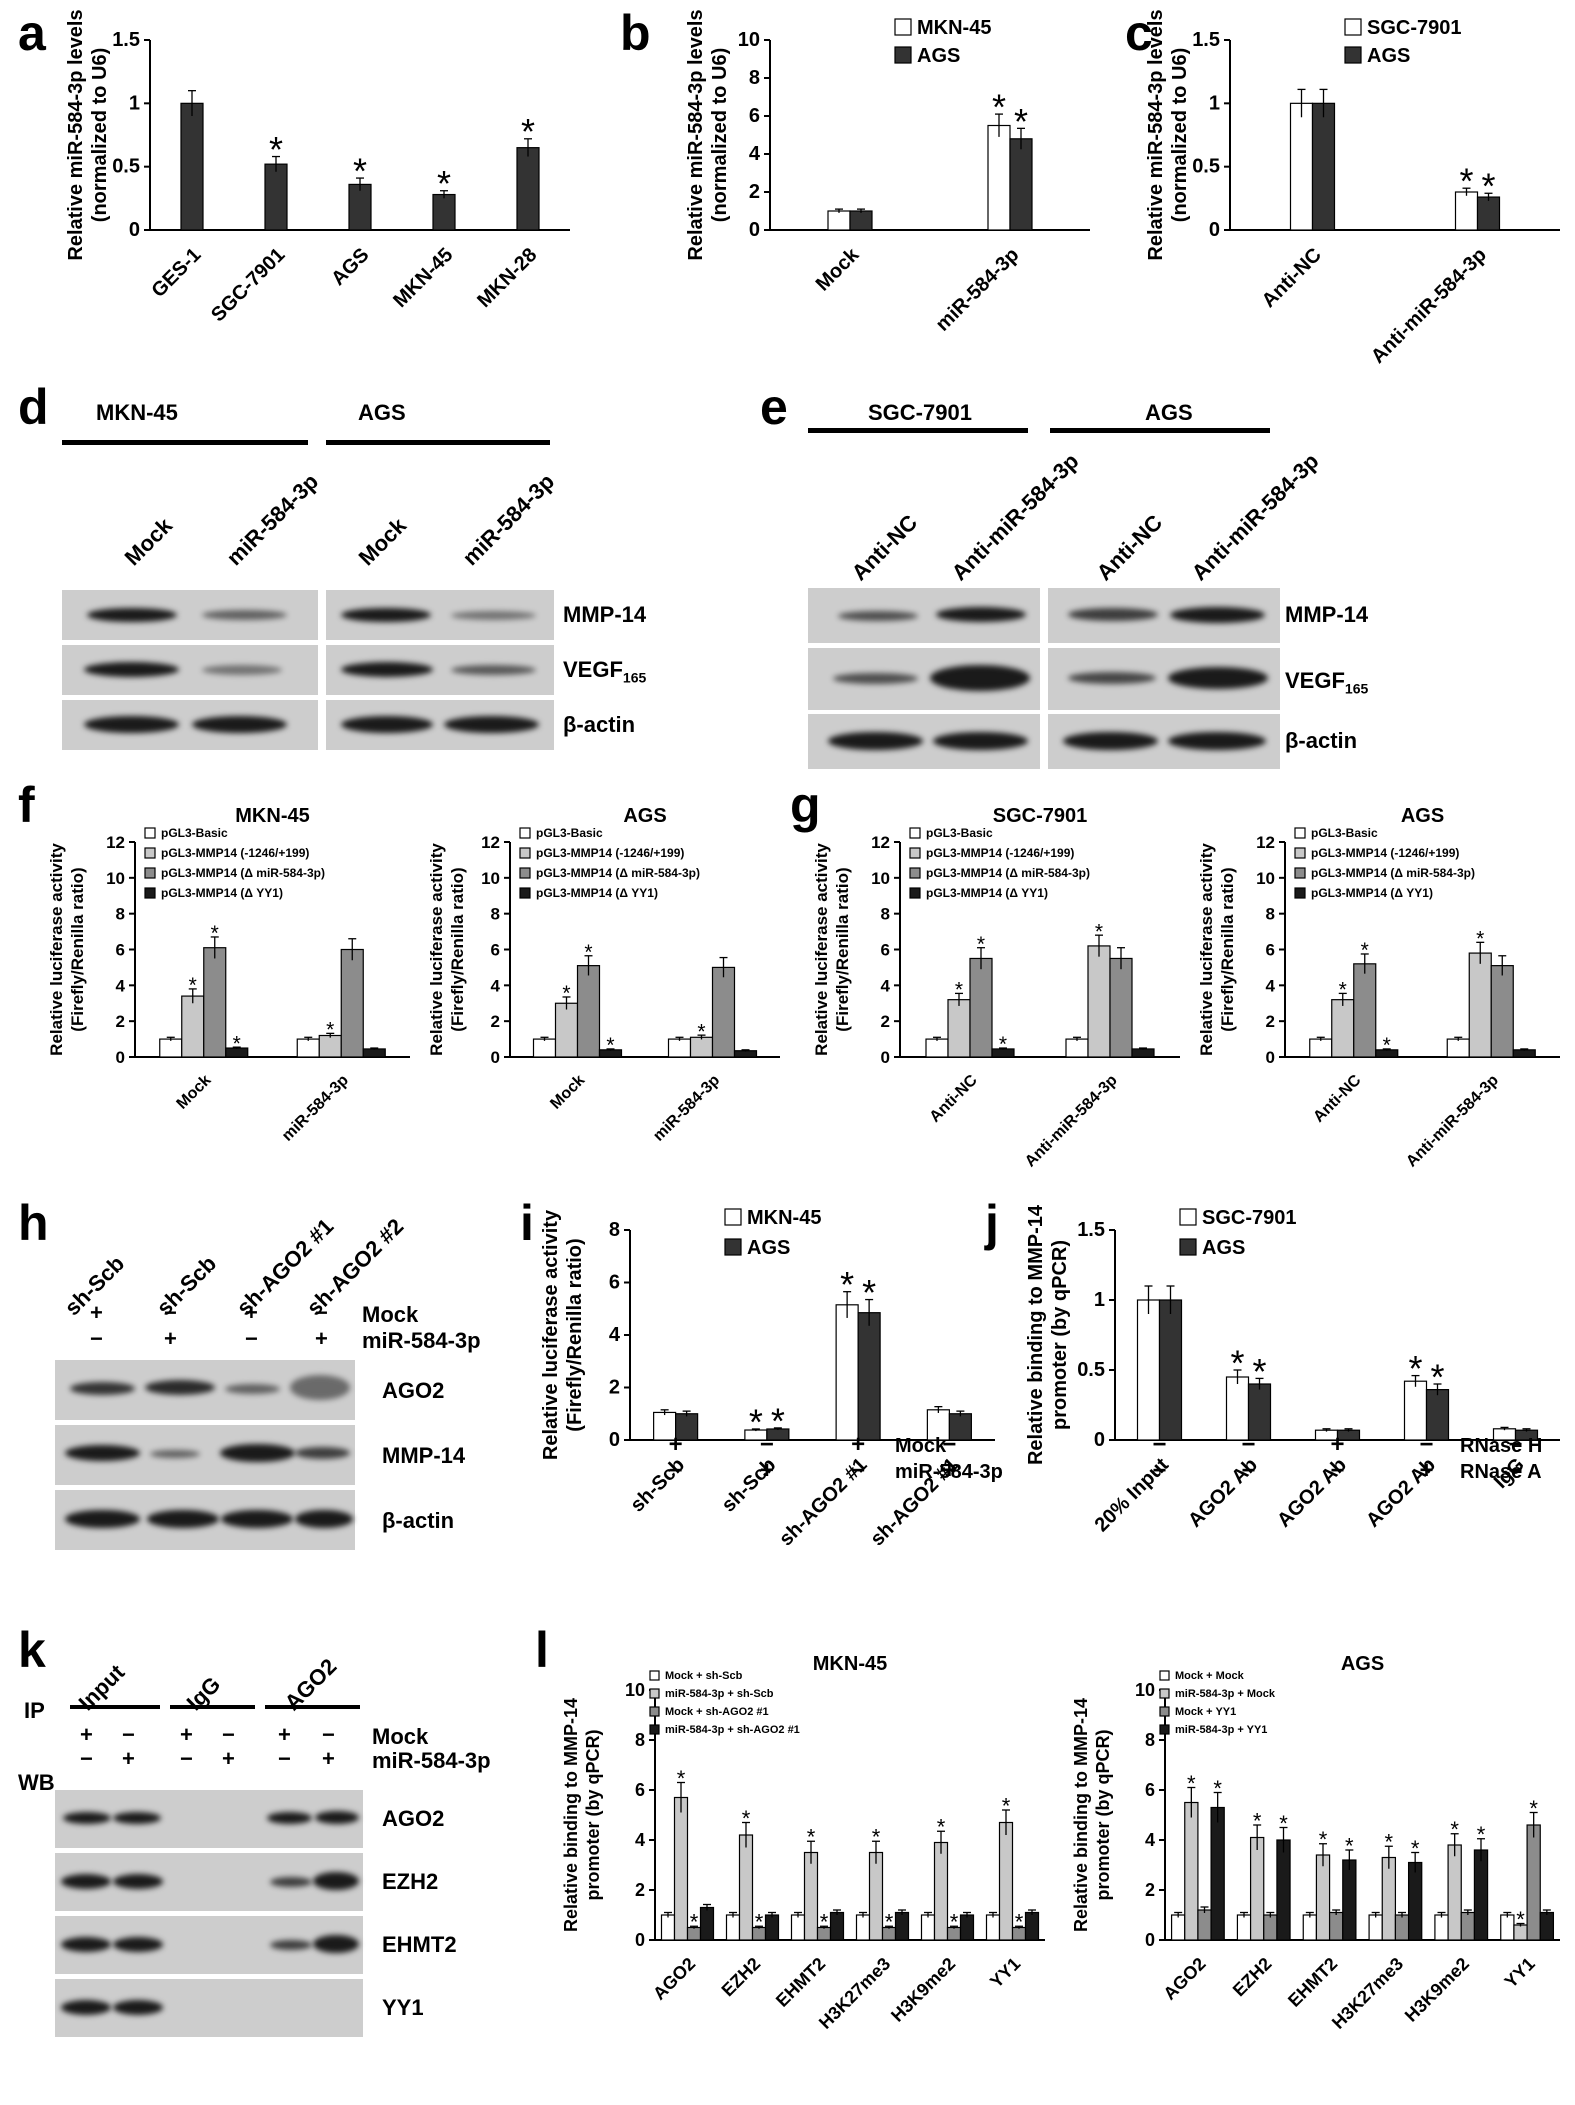 This screenshot has width=1575, height=2105. What do you see at coordinates (635, 33) in the screenshot?
I see `panel-label-b: b` at bounding box center [635, 33].